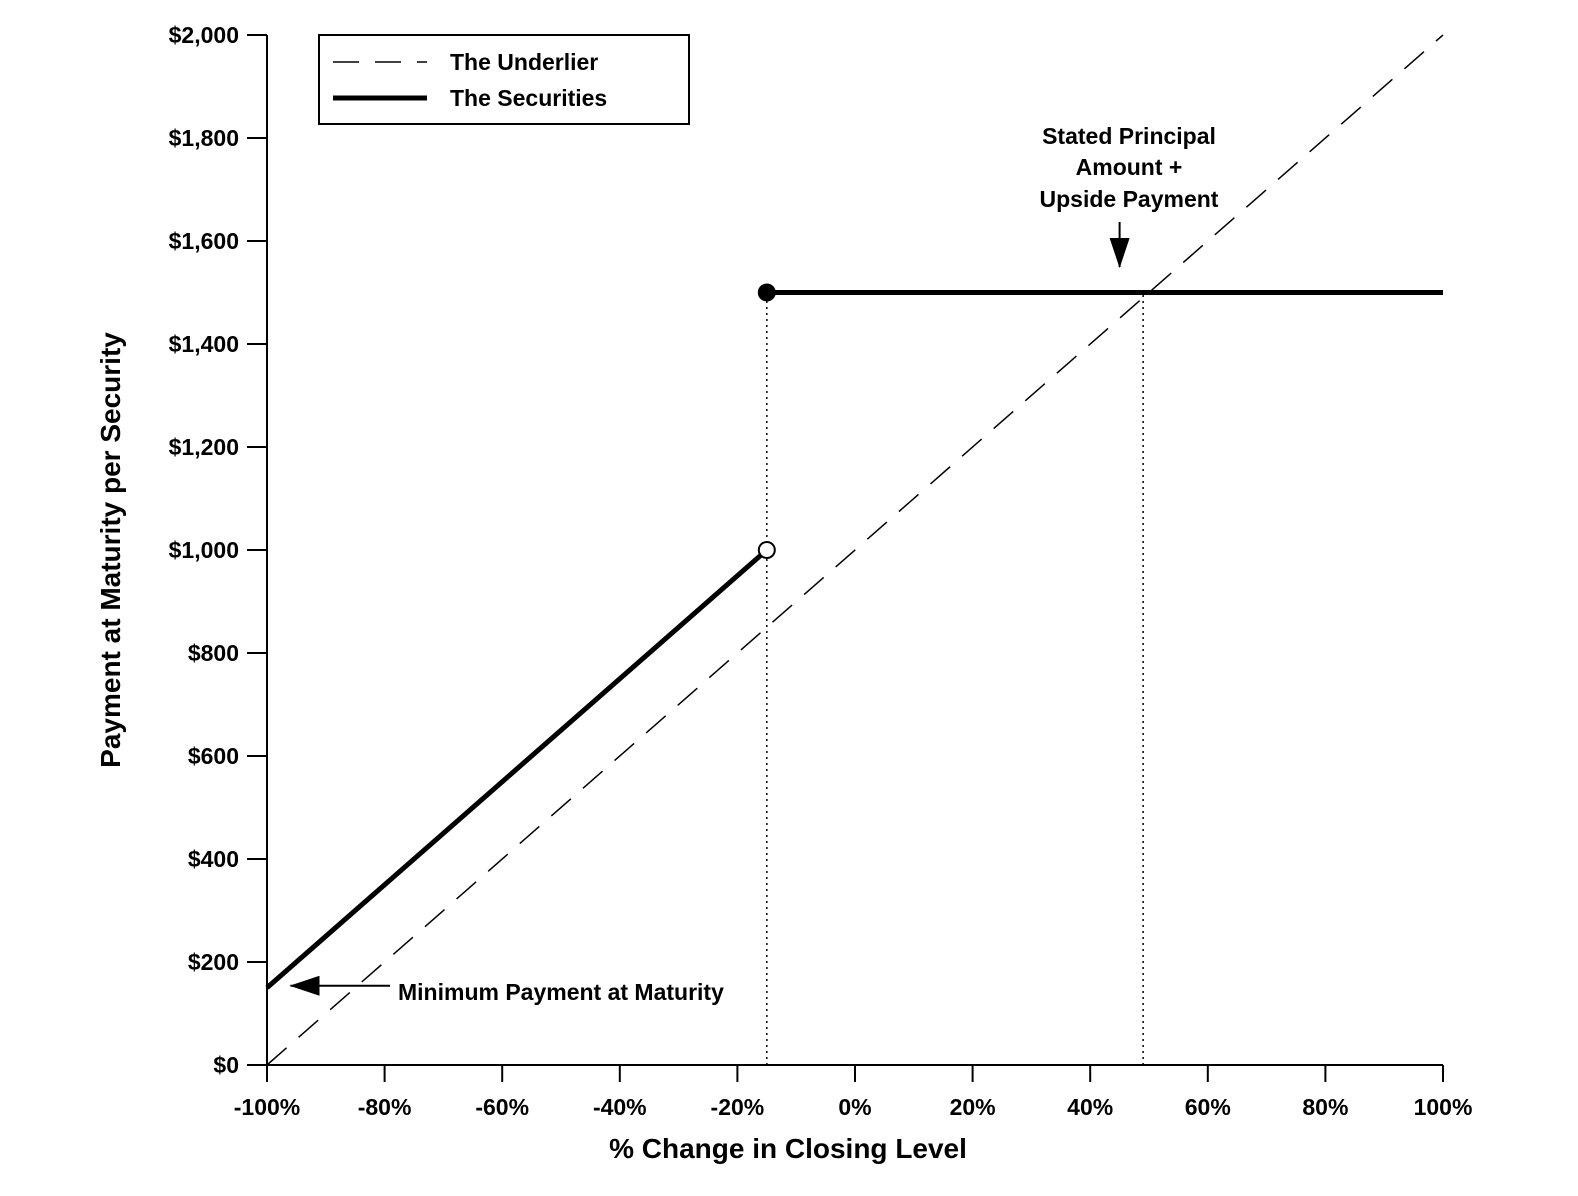 This screenshot has height=1196, width=1578. I want to click on annotation-principal-line-2: Amount +, so click(1129, 167).